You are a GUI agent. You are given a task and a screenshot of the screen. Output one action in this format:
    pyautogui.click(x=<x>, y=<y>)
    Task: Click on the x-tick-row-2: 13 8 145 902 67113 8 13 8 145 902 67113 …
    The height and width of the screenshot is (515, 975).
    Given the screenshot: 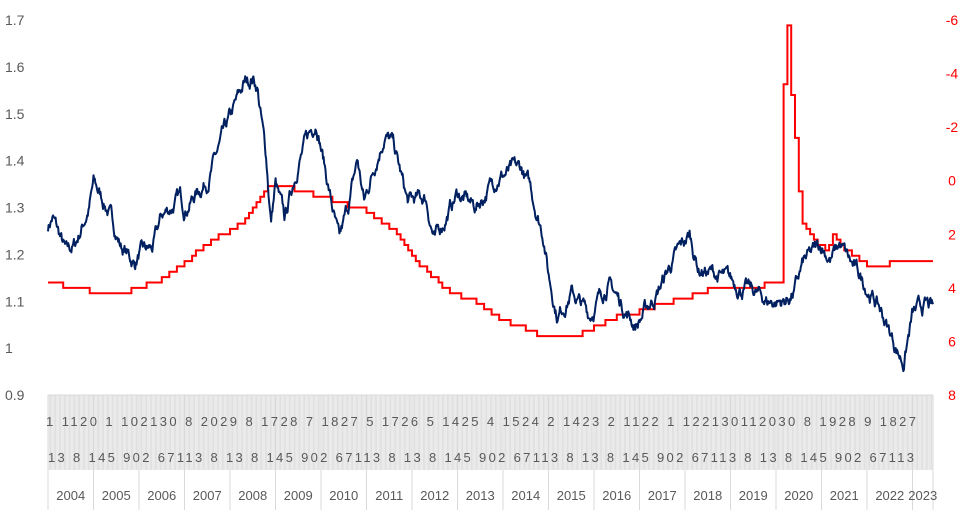 What is the action you would take?
    pyautogui.click(x=481, y=457)
    